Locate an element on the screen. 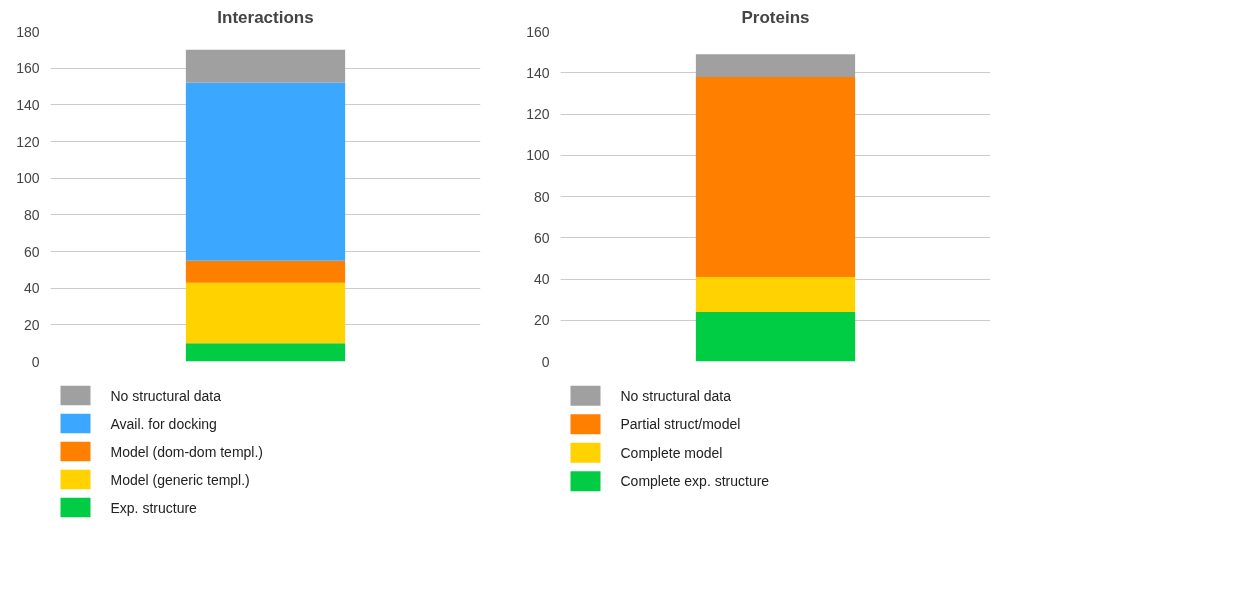 The image size is (1260, 600). chart-title: Interactions is located at coordinates (265, 17).